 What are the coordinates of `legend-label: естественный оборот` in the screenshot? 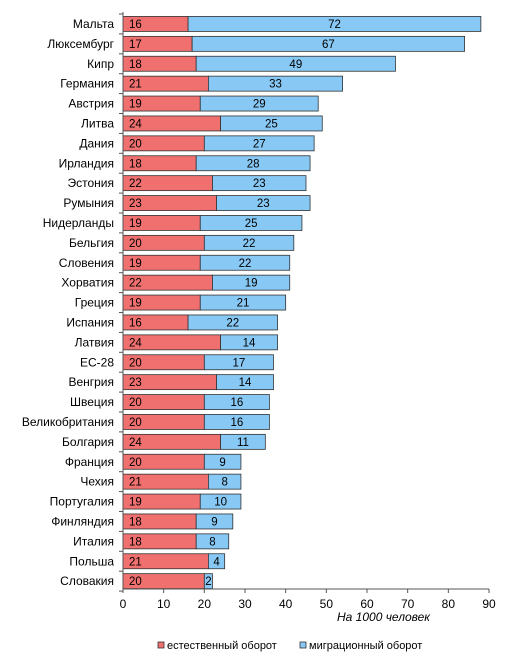 It's located at (222, 646).